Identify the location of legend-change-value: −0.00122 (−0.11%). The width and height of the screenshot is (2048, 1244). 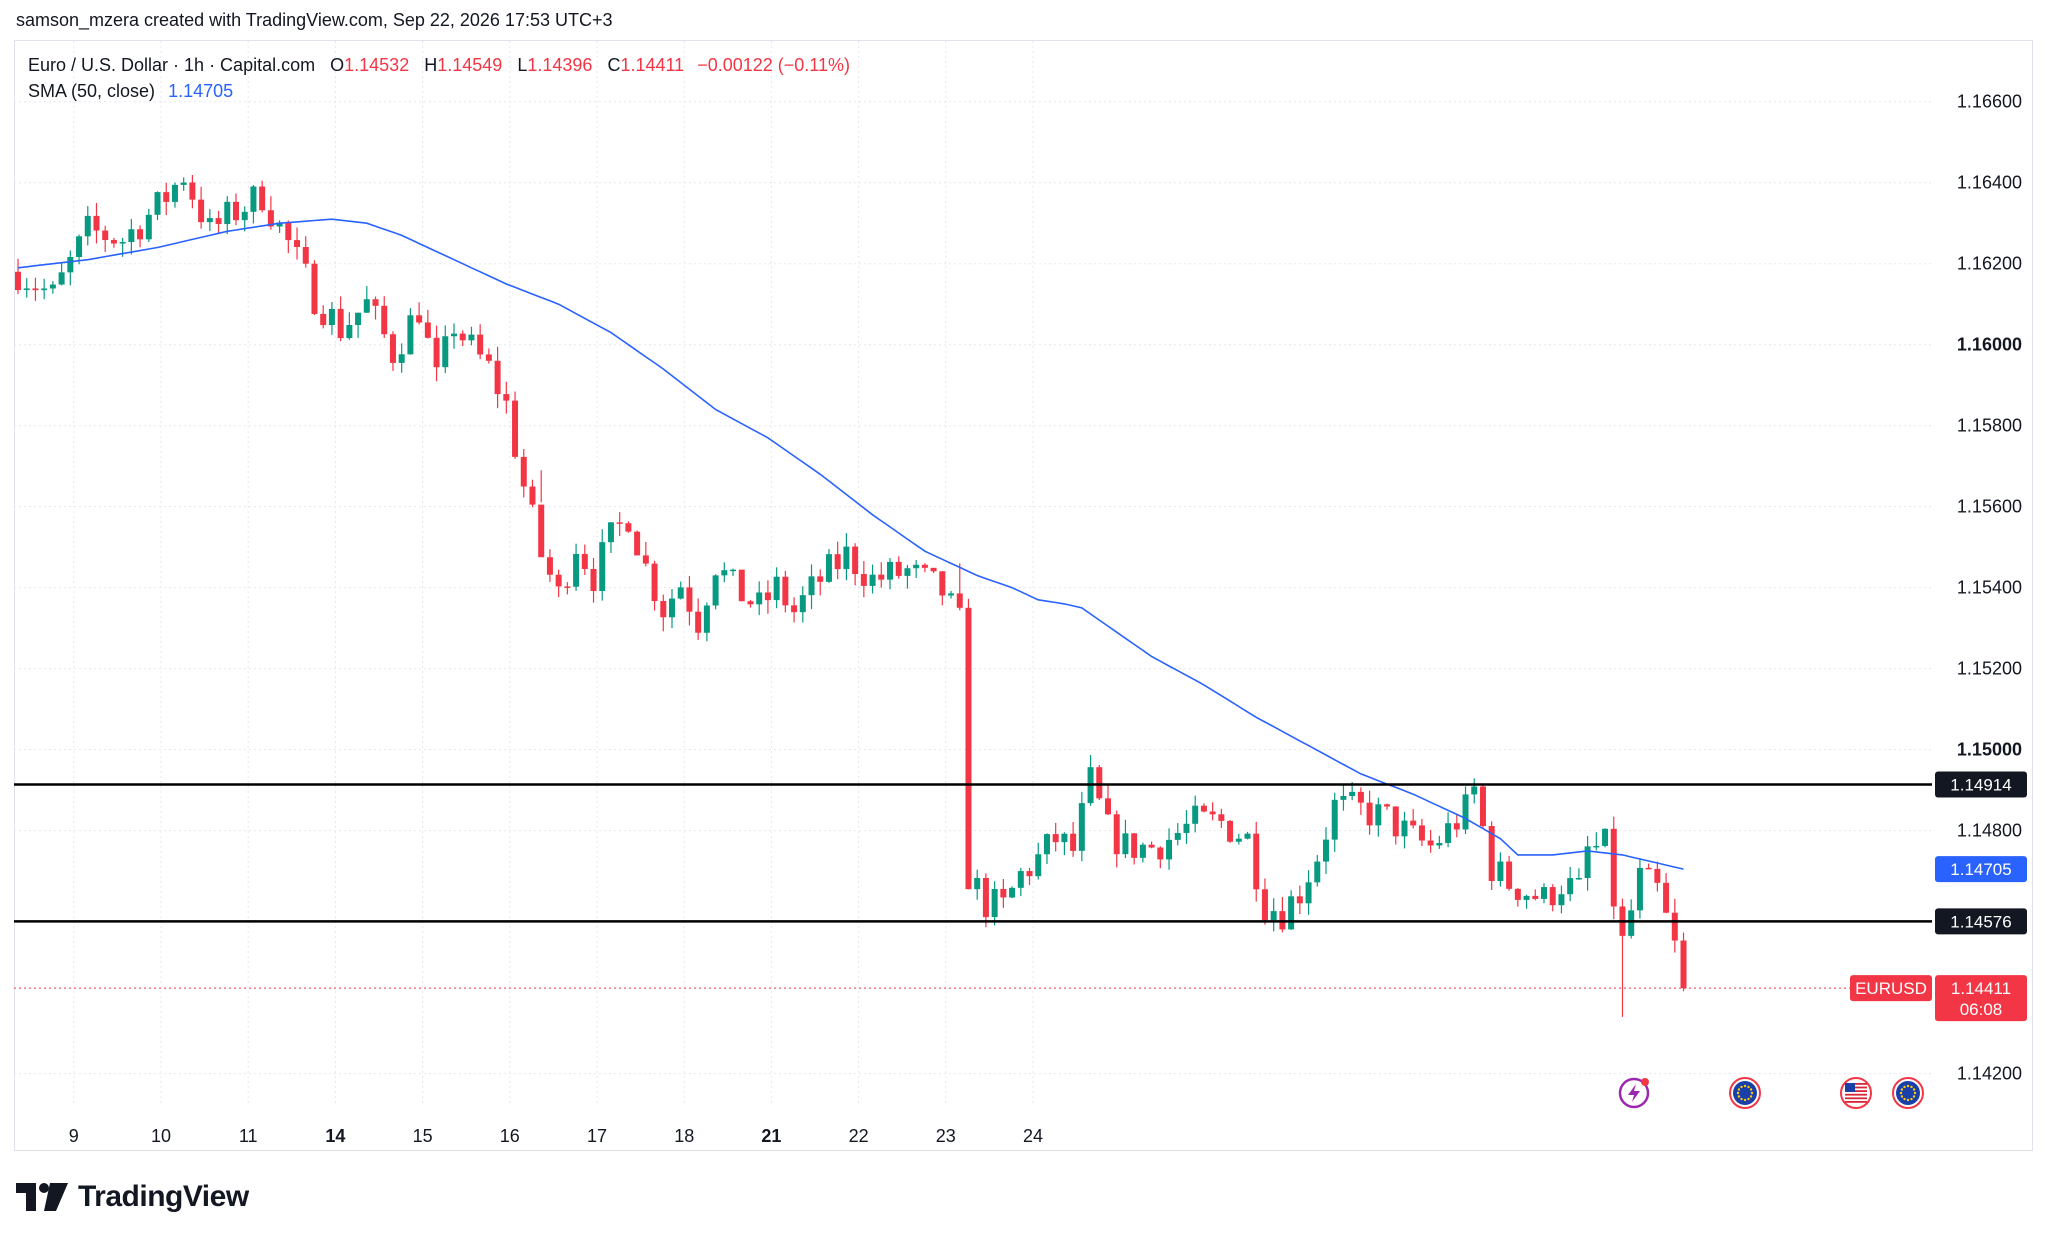
(773, 65).